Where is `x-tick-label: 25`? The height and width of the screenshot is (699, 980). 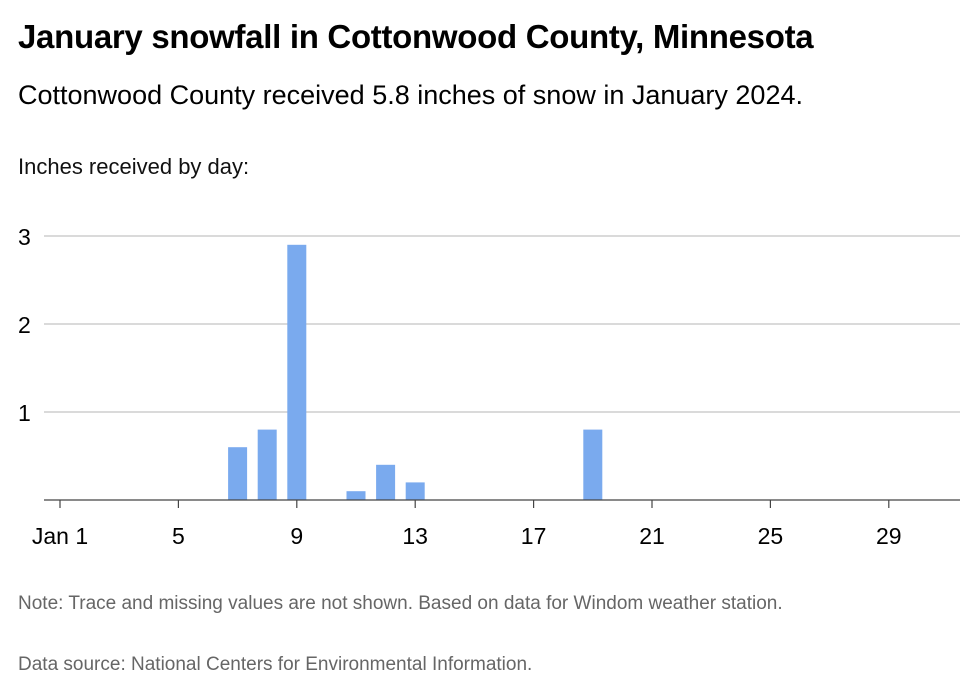
x-tick-label: 25 is located at coordinates (771, 536).